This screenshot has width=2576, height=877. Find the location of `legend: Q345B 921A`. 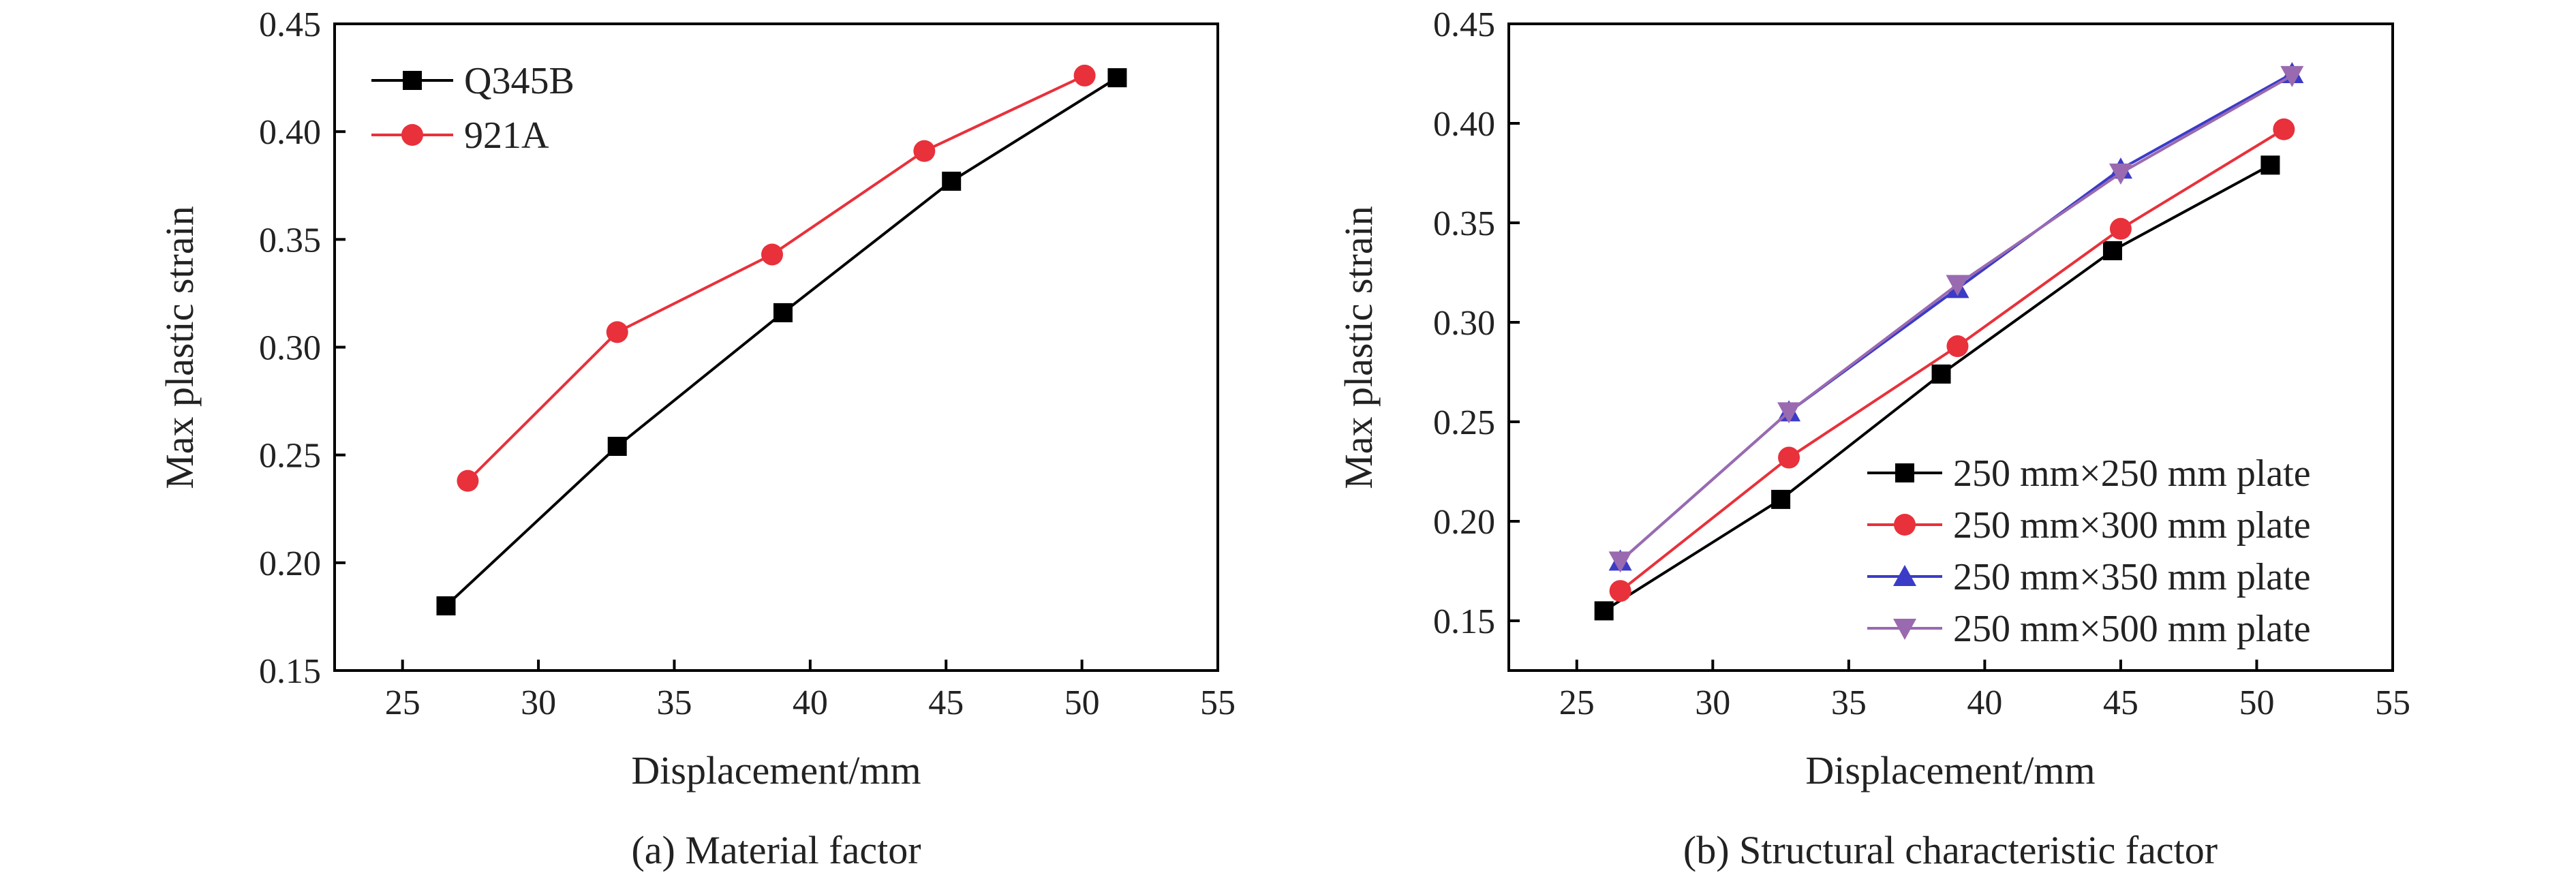

legend: Q345B 921A is located at coordinates (472, 108).